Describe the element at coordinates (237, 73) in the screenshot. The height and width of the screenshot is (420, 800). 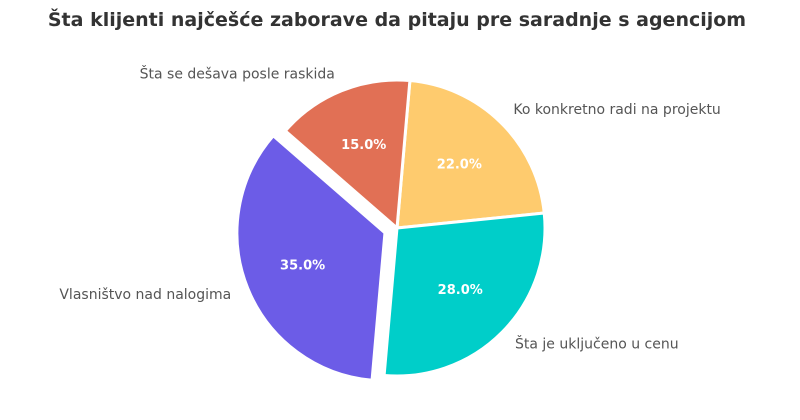
I see `pie-category-label: Šta se dešava posle raskida` at that location.